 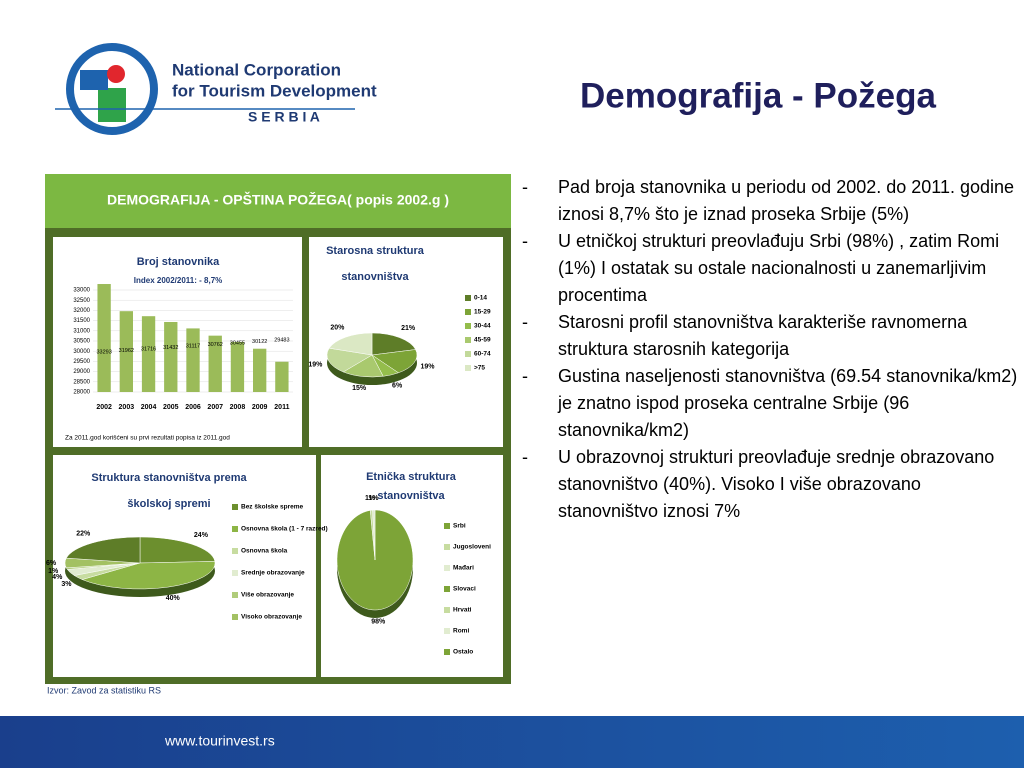 I want to click on data-label: 20%, so click(x=337, y=327).